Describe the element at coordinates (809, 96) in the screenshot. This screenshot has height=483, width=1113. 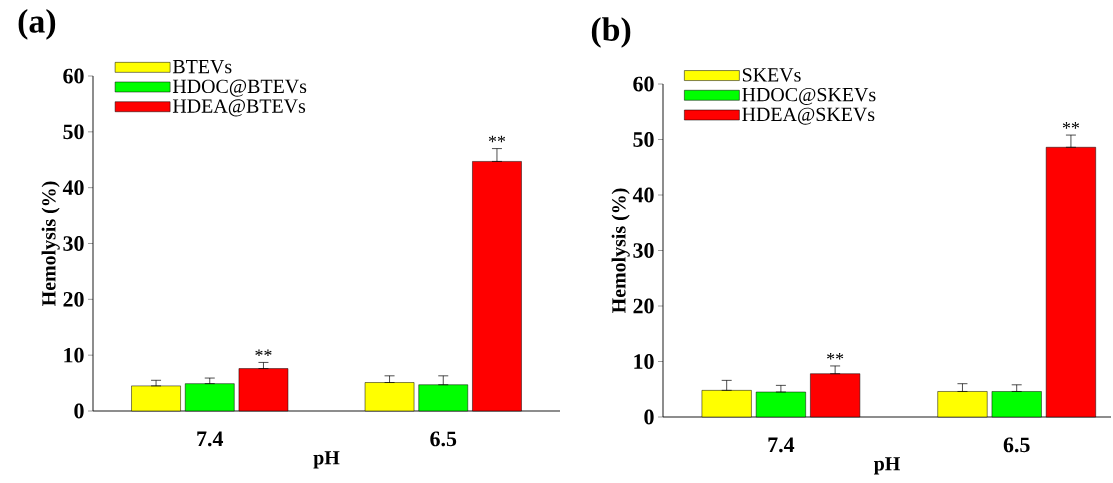
I see `legend-label: HDOC@SKEVs` at that location.